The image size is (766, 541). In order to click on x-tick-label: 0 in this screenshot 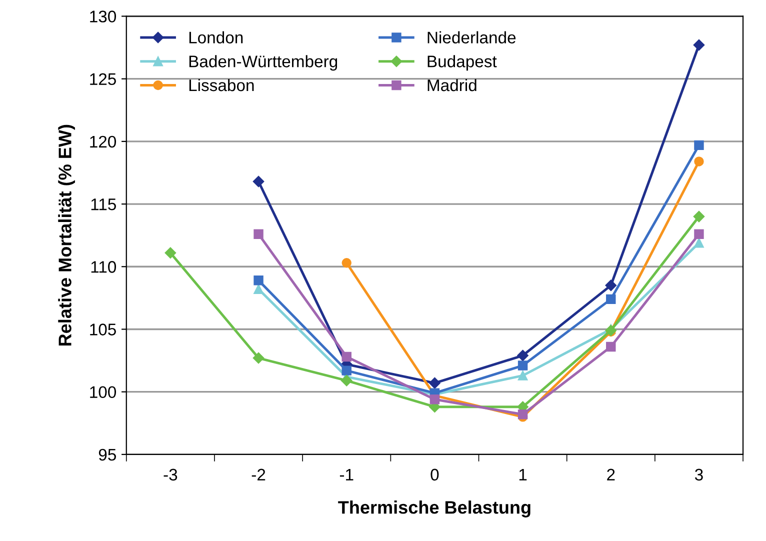, I will do `click(434, 474)`.